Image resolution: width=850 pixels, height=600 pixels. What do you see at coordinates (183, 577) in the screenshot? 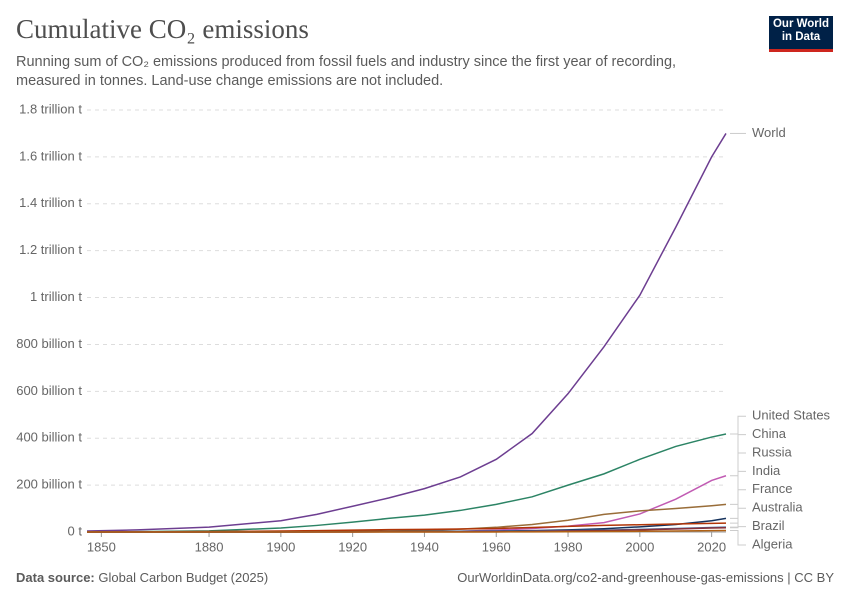
I see `source: Global Carbon Budget (2025)` at bounding box center [183, 577].